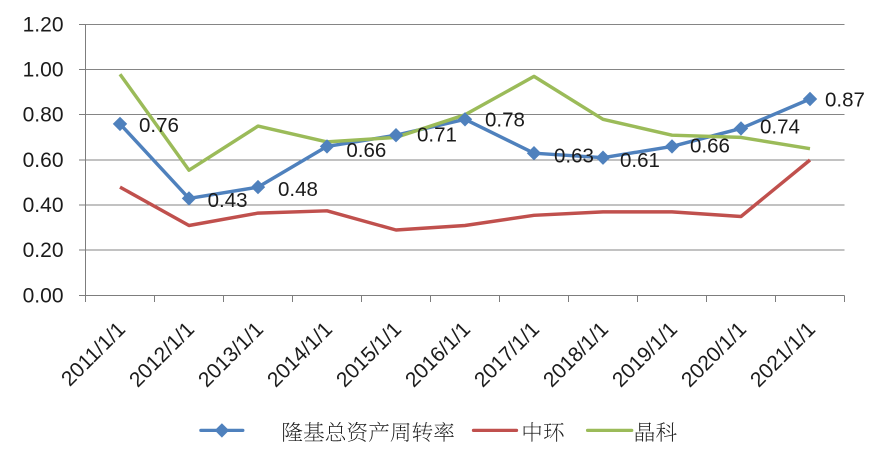 This screenshot has height=469, width=870. Describe the element at coordinates (228, 200) in the screenshot. I see `svg-text: 0.43` at that location.